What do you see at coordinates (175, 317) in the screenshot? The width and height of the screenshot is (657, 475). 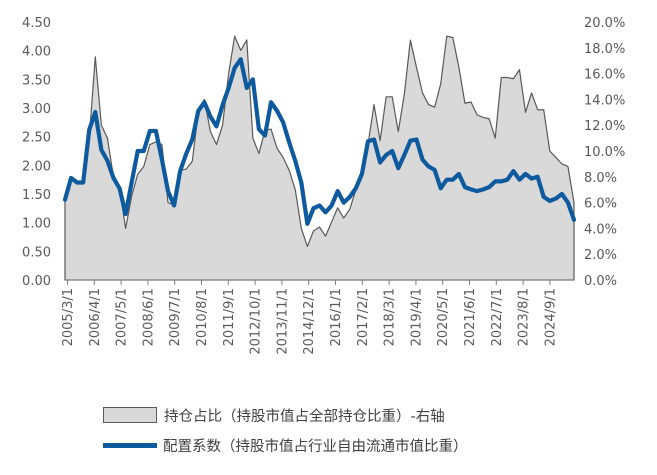 I see `x-axis-tick-label: 2009/7/1` at bounding box center [175, 317].